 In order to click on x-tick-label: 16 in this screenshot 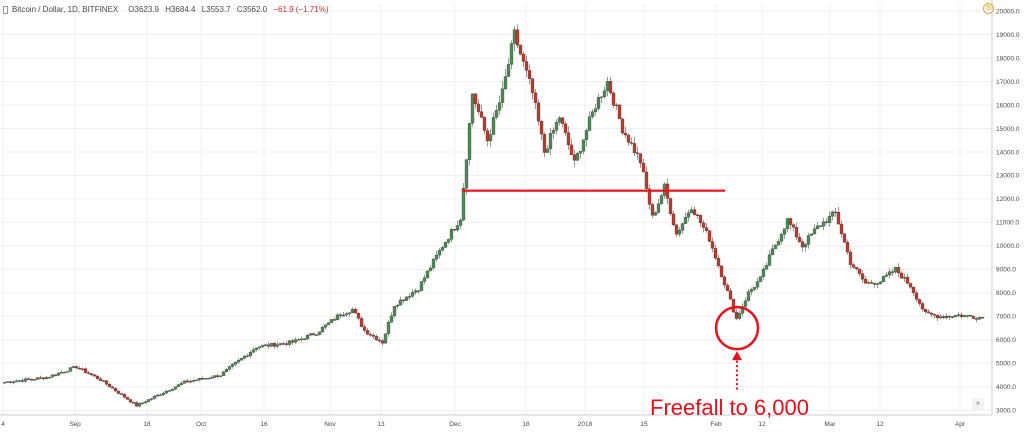, I will do `click(264, 424)`.